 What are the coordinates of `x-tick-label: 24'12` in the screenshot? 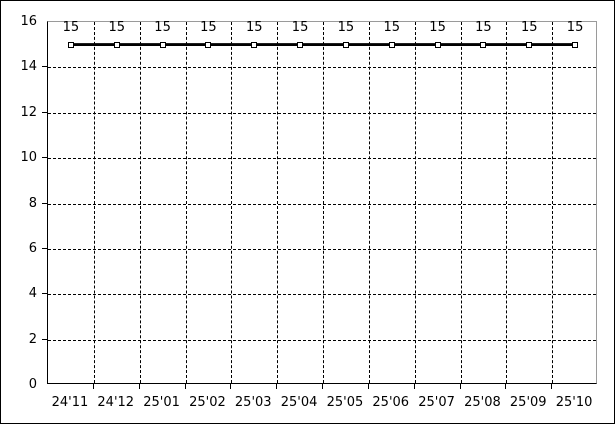 It's located at (116, 402).